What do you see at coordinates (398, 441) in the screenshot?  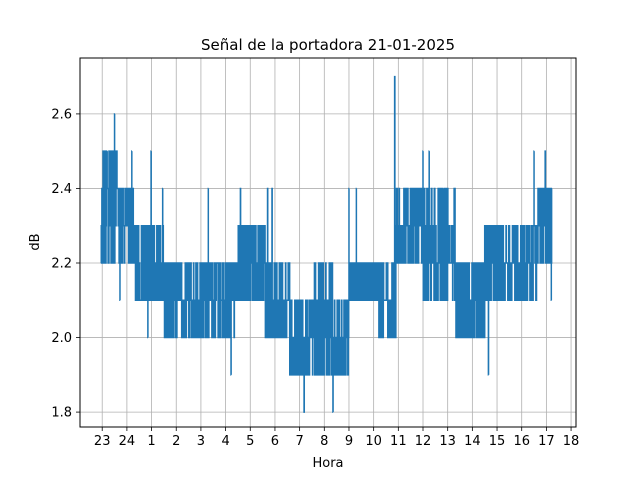 I see `x-tick-label: 11` at bounding box center [398, 441].